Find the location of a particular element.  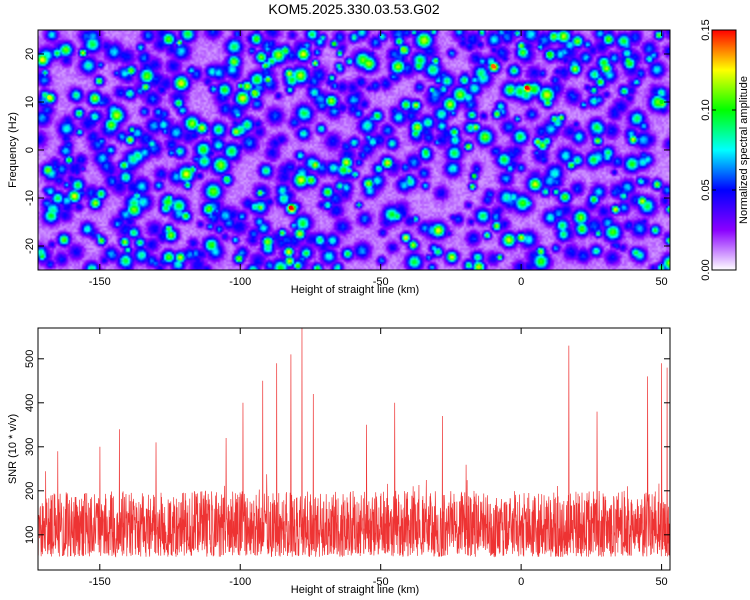

bottom-ytick-label: 100 is located at coordinates (30, 535).